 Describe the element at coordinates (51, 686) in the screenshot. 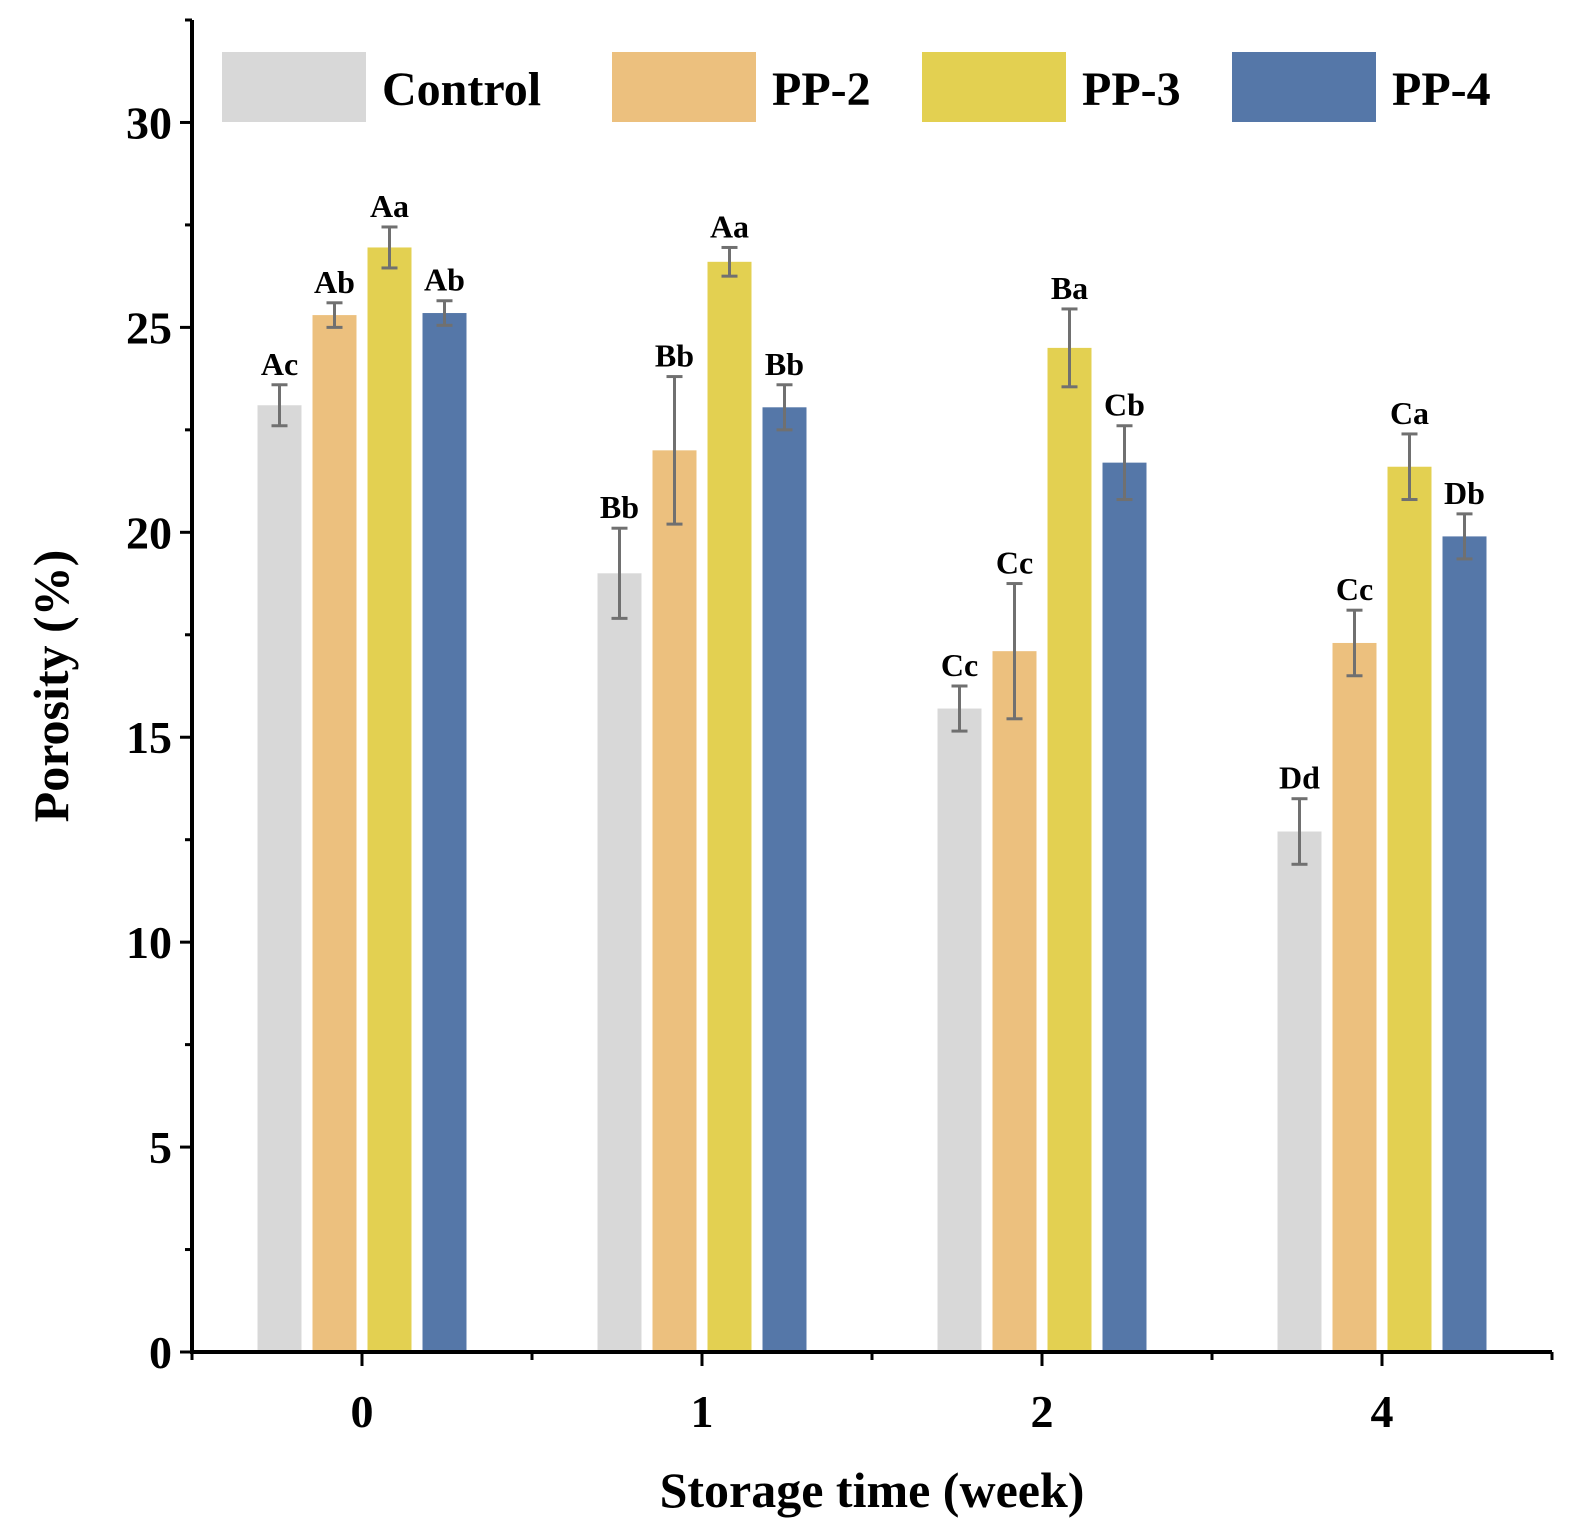

I see `y-axis-title: Porosity (%)` at that location.